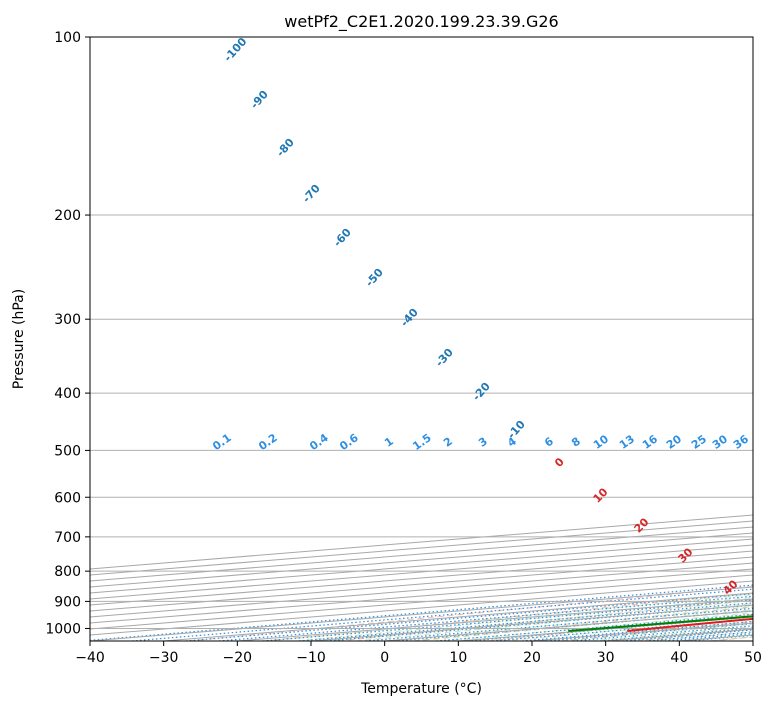  I want to click on y-tick-label: 600, so click(67, 498).